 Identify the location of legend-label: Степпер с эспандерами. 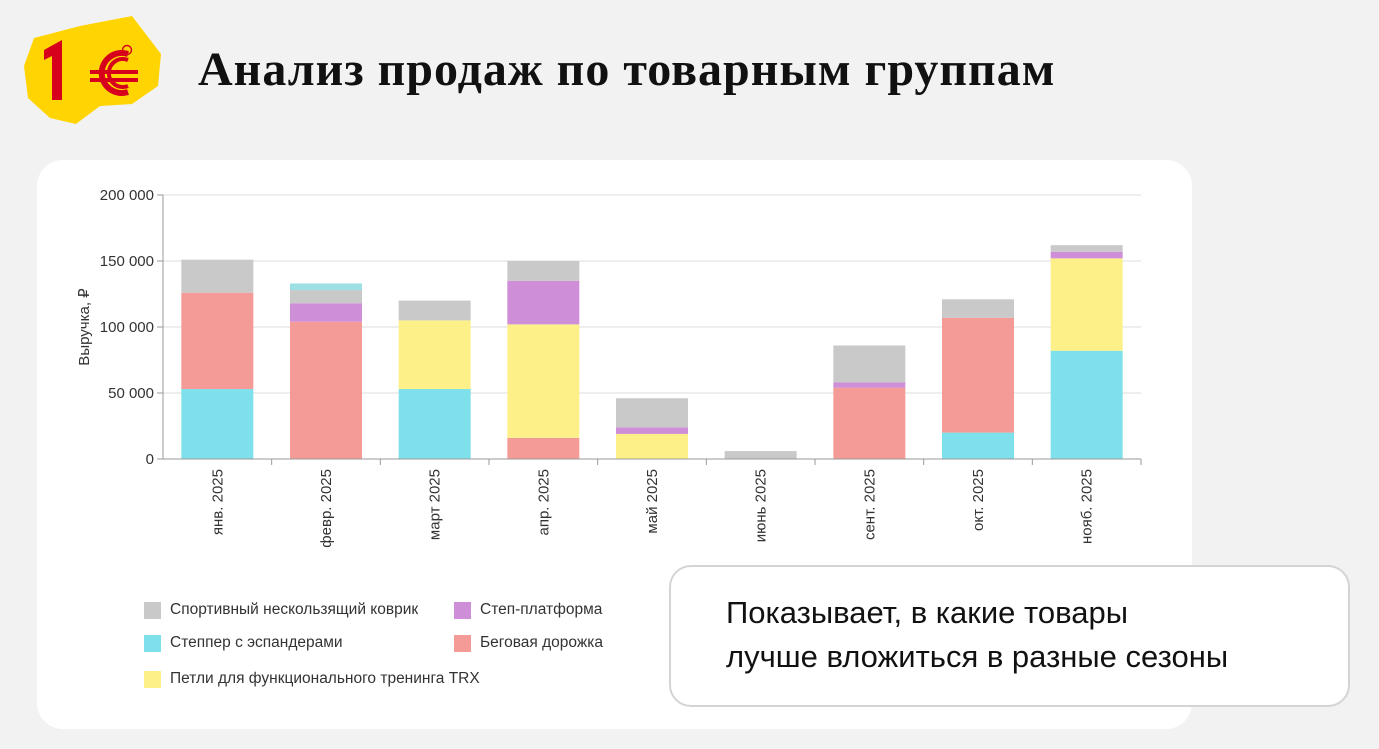
(256, 642).